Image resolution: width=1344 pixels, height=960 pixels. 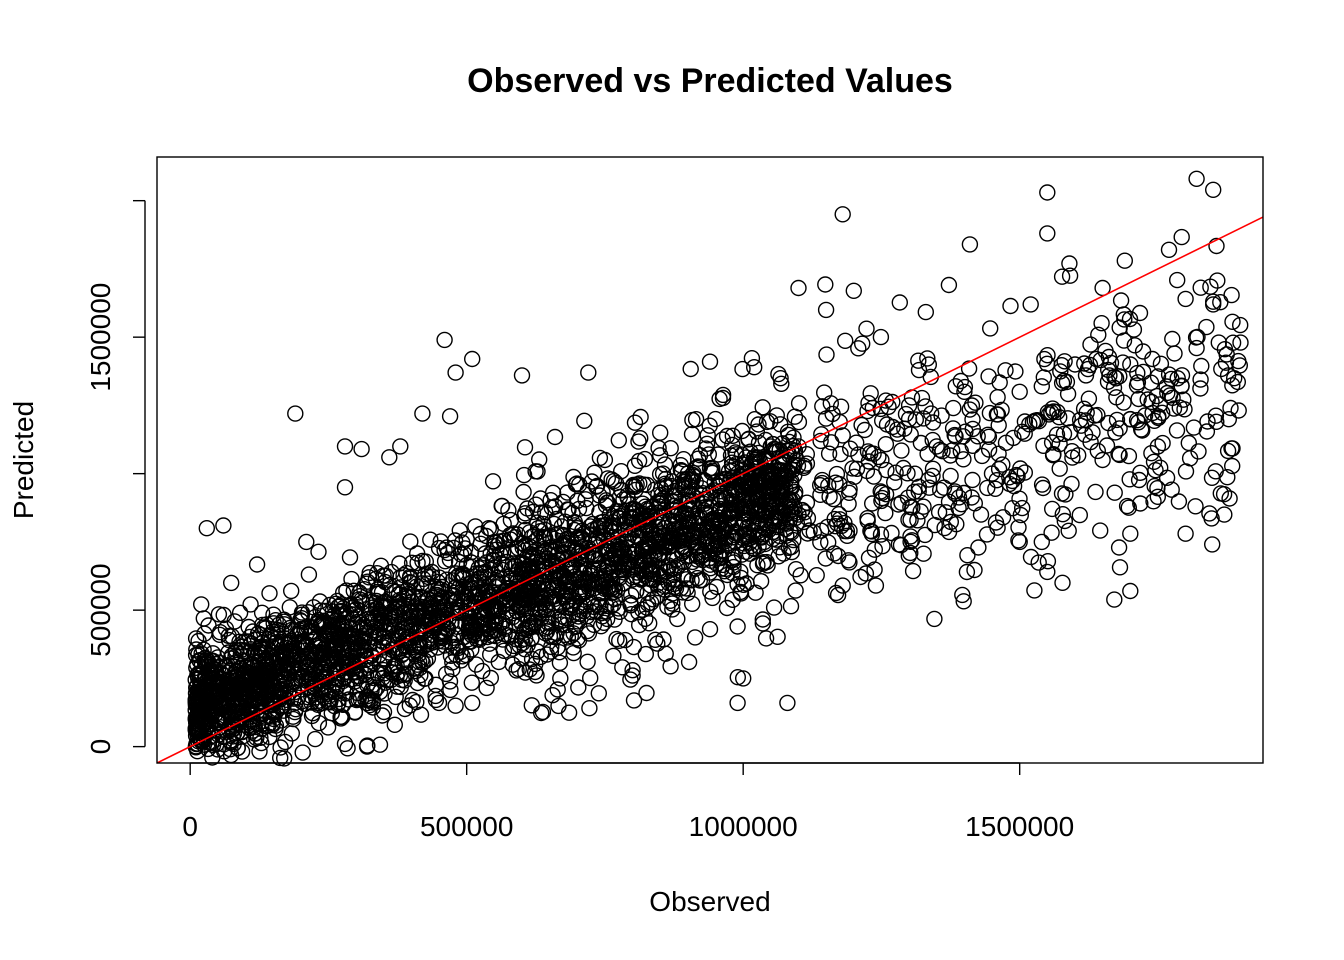 What do you see at coordinates (709, 901) in the screenshot?
I see `x-axis-title: Observed` at bounding box center [709, 901].